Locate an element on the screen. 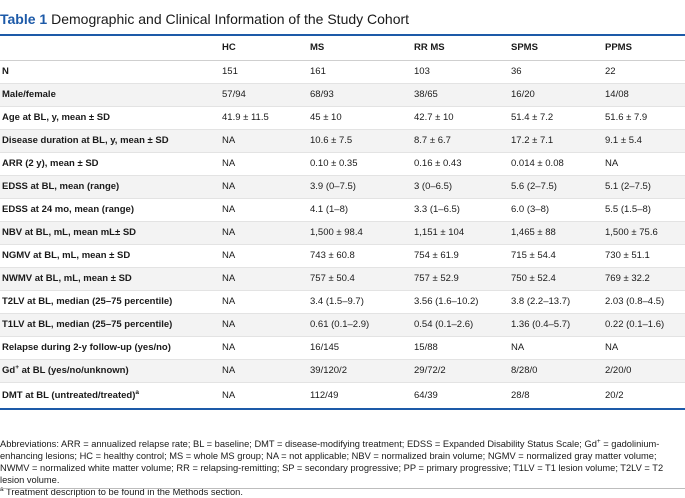 Image resolution: width=685 pixels, height=498 pixels. row-label-text: DMT at BL (untreated/treated) is located at coordinates (69, 395).